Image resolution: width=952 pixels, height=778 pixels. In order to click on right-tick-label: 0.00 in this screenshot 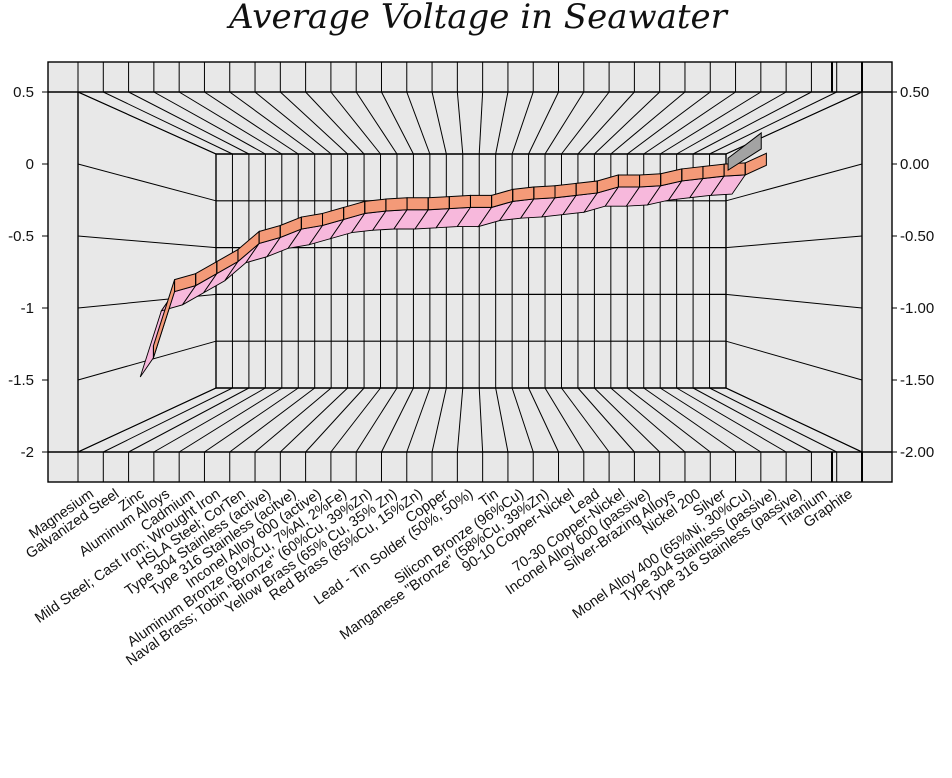, I will do `click(914, 164)`.